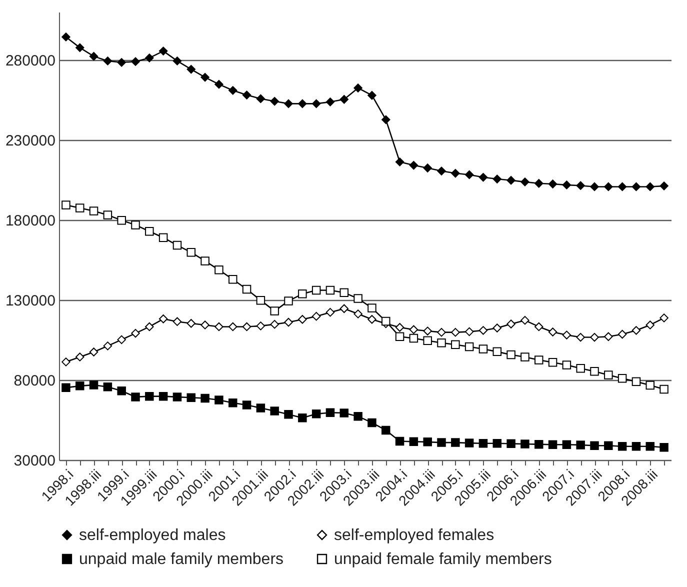 The height and width of the screenshot is (587, 687). What do you see at coordinates (443, 559) in the screenshot?
I see `legend-label: unpaid female family members` at bounding box center [443, 559].